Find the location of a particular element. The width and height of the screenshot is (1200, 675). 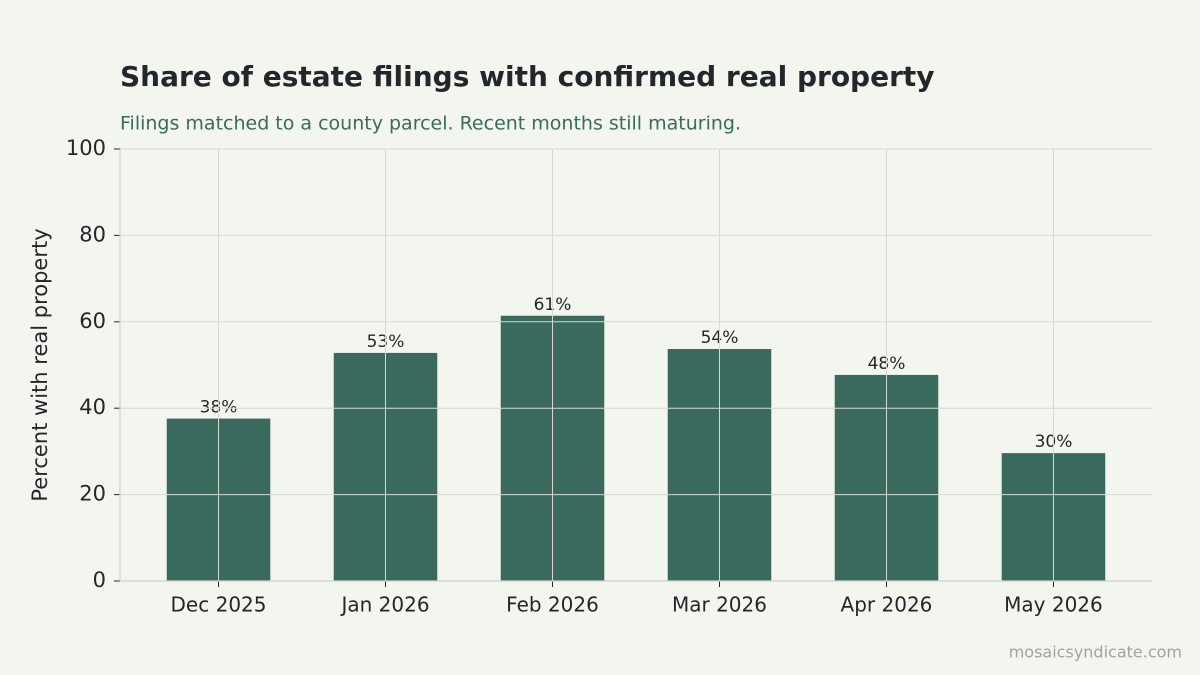

x-tick-label: Dec 2025 is located at coordinates (219, 605).